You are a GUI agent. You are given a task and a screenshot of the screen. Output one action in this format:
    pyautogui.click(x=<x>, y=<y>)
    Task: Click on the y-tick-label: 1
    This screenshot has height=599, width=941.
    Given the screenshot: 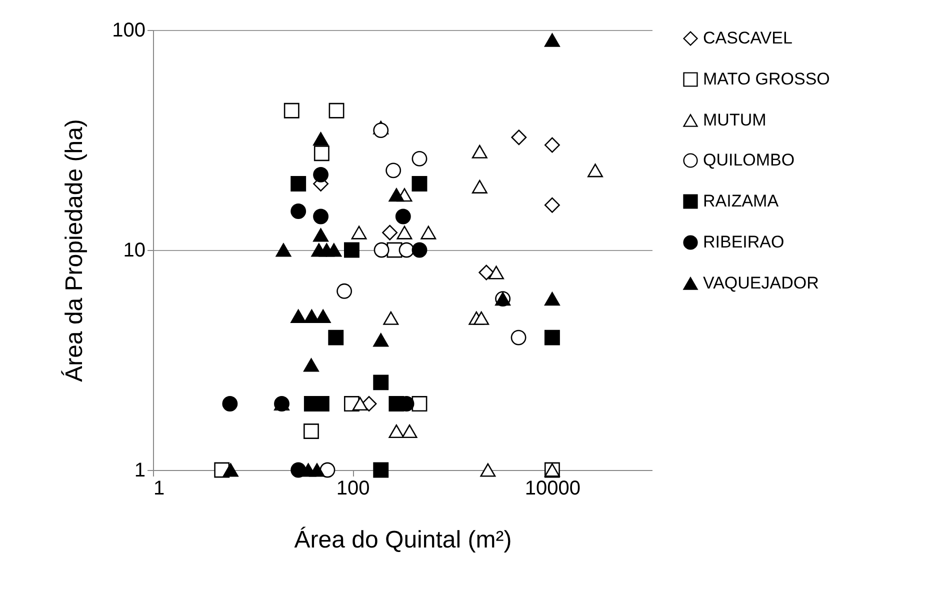 What is the action you would take?
    pyautogui.click(x=140, y=471)
    